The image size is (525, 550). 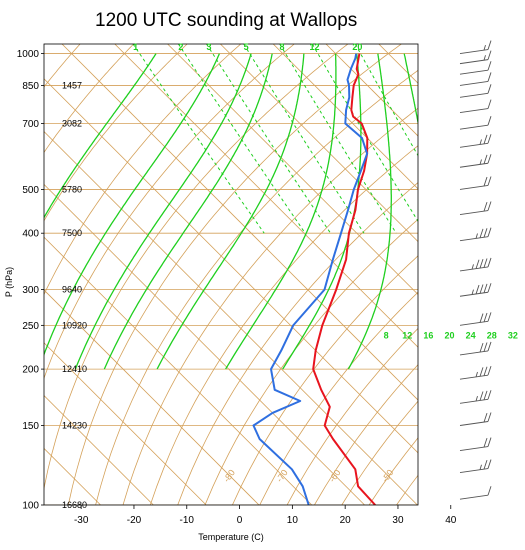 I want to click on x-tick-label: 40, so click(x=451, y=520).